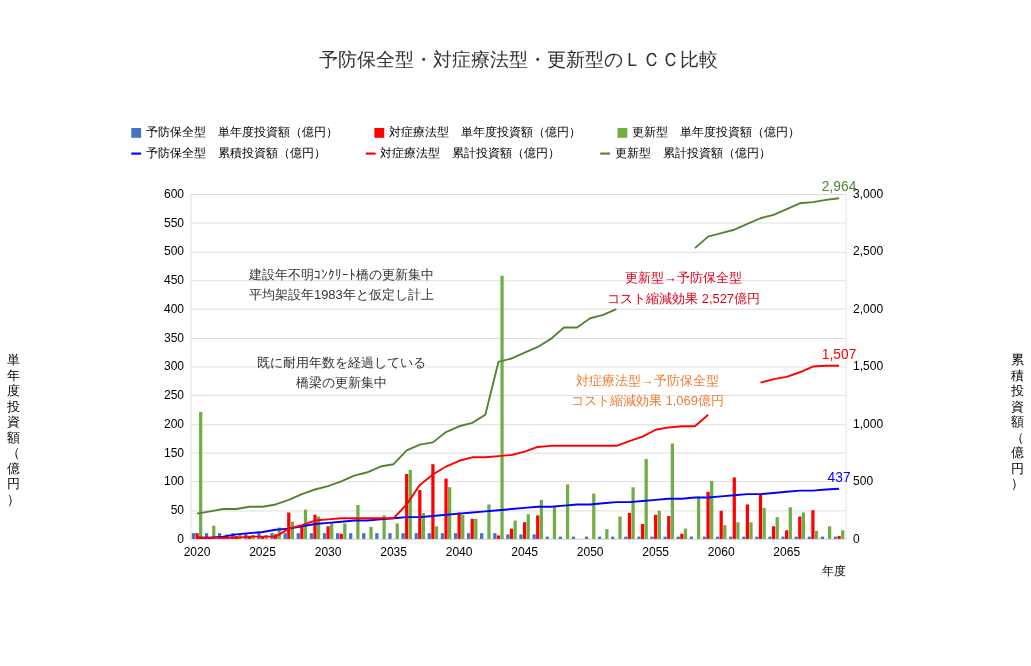  What do you see at coordinates (863, 481) in the screenshot?
I see `y2-tick-label: 500` at bounding box center [863, 481].